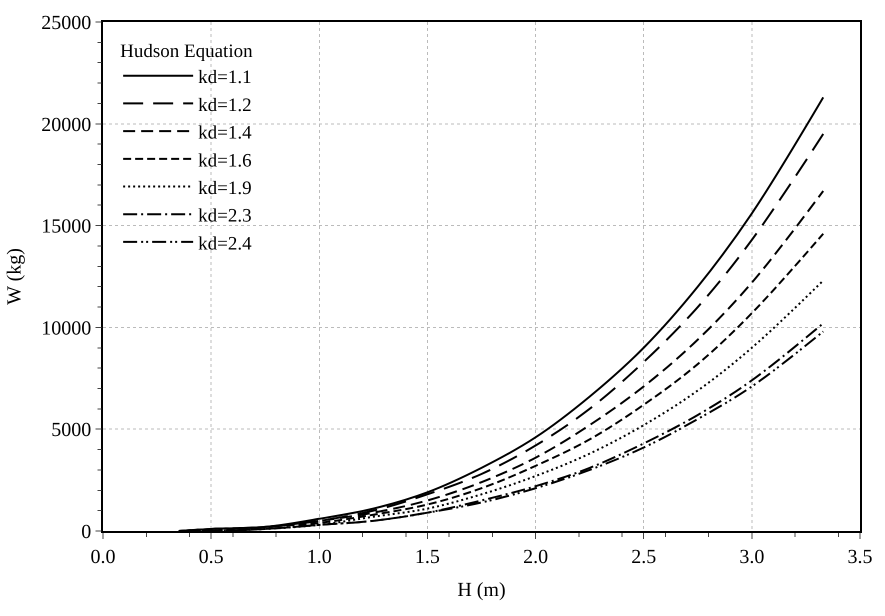  What do you see at coordinates (225, 188) in the screenshot?
I see `legend-label: kd=1.9` at bounding box center [225, 188].